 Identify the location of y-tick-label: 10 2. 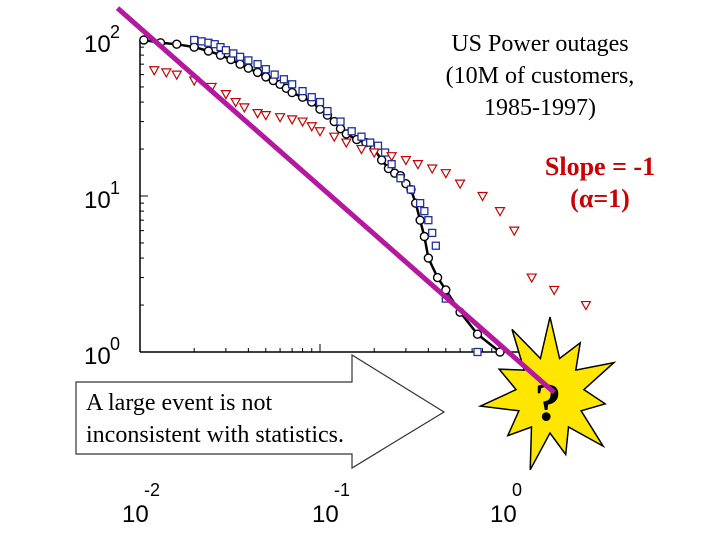
(102, 40).